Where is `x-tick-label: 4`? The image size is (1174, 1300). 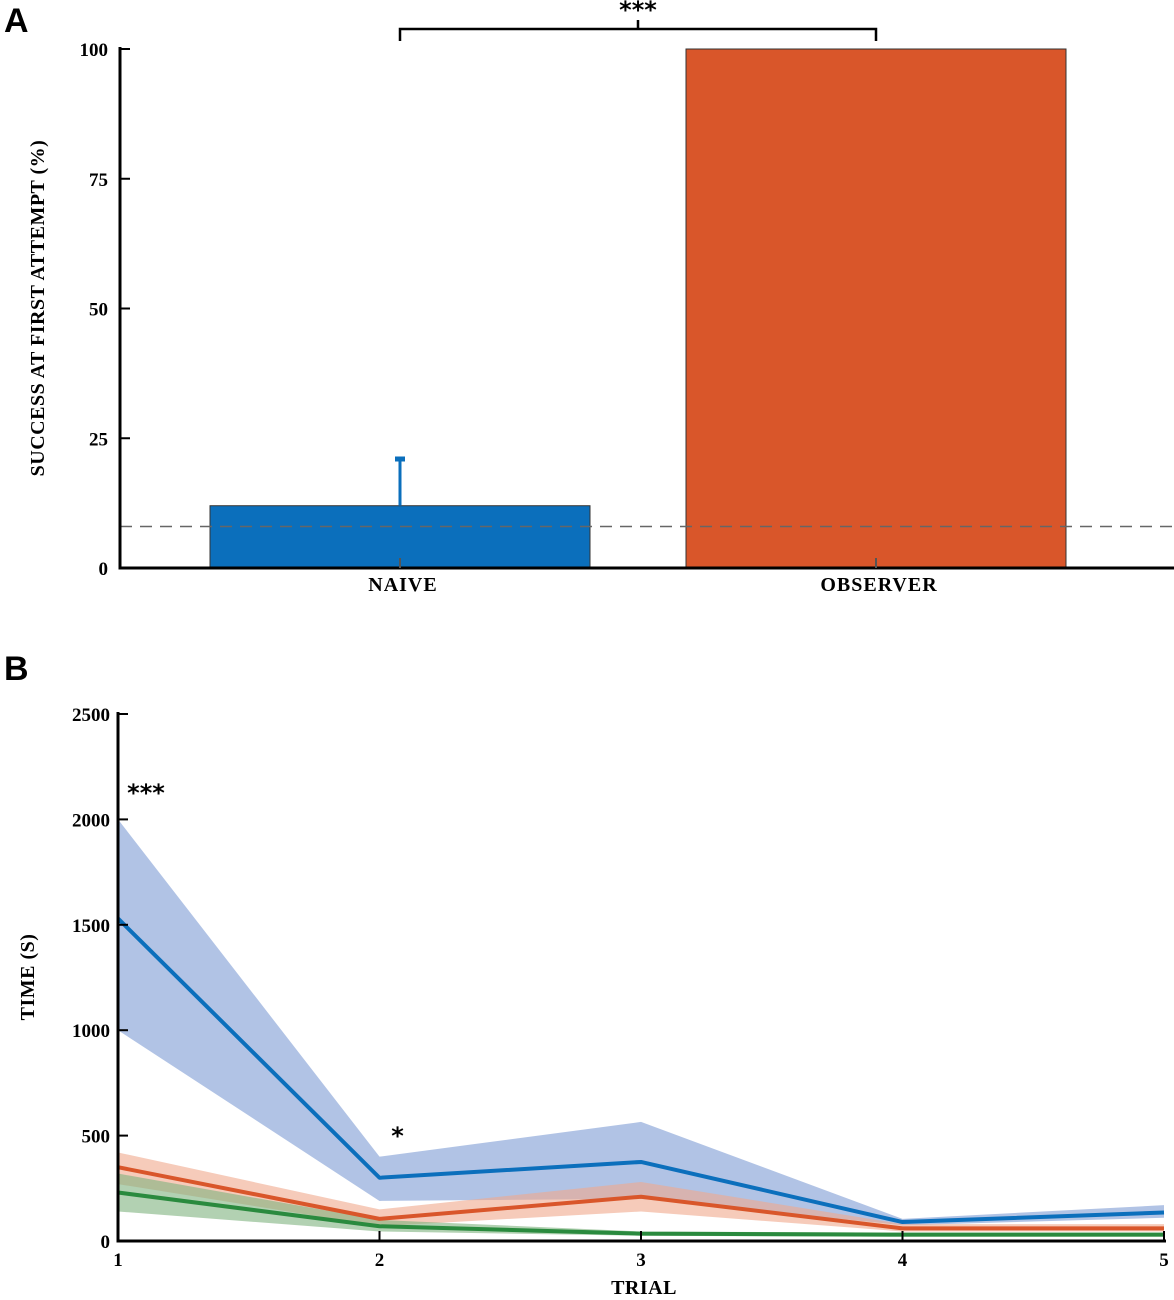
x-tick-label: 4 is located at coordinates (903, 1260).